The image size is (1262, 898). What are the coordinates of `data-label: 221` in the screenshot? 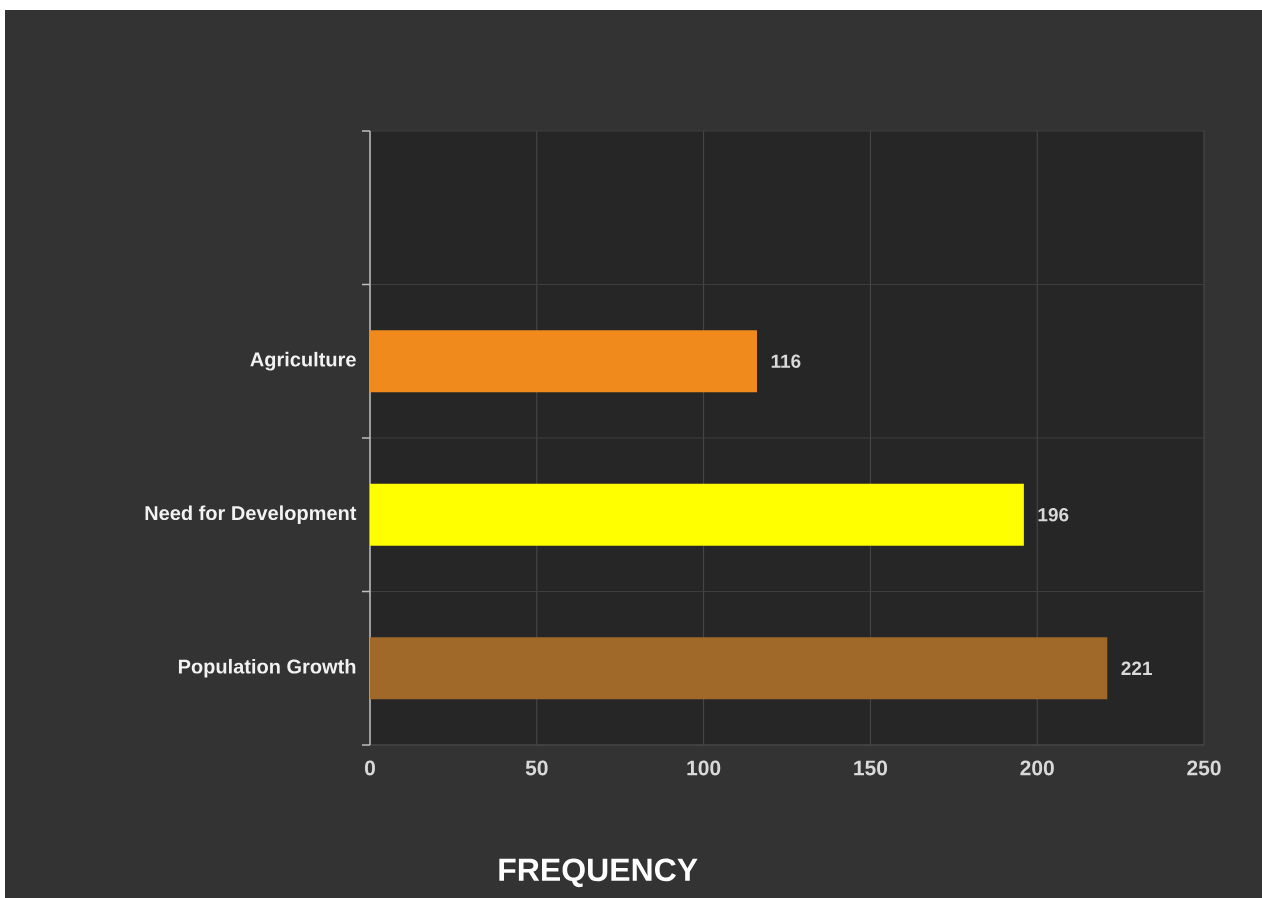 It's located at (1136, 668).